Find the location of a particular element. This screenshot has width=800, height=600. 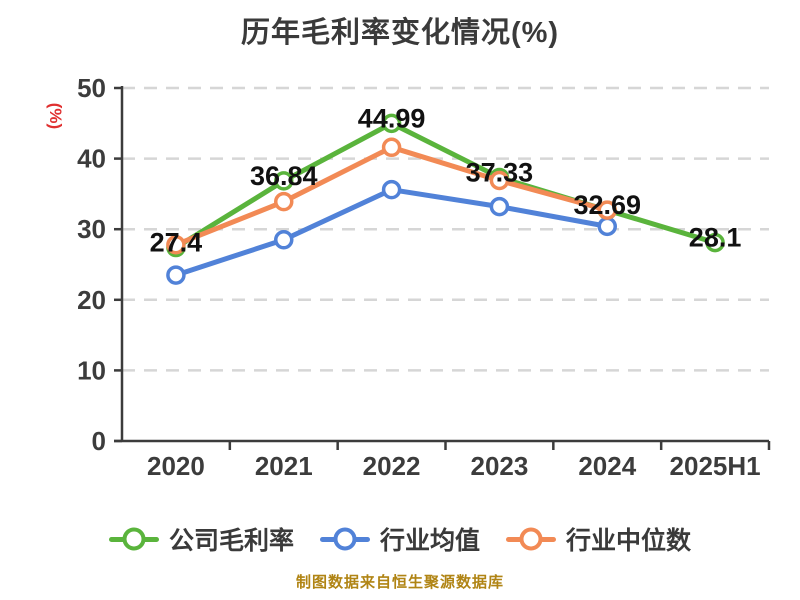

data-label: 36.84 is located at coordinates (284, 176).